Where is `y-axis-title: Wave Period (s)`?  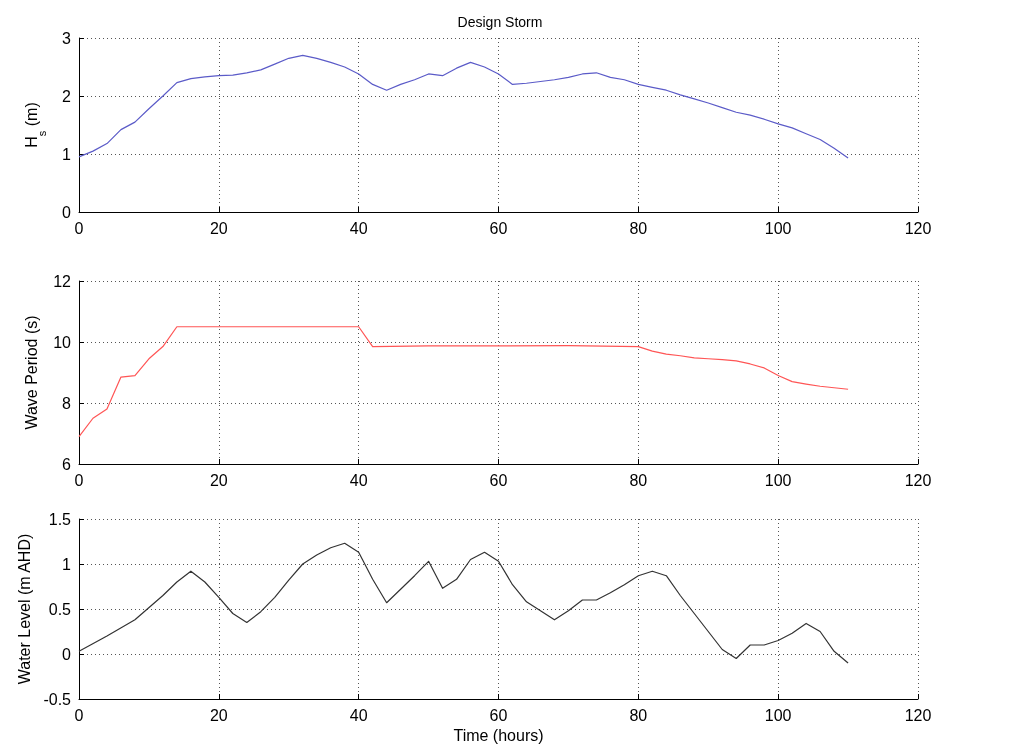 y-axis-title: Wave Period (s) is located at coordinates (31, 372).